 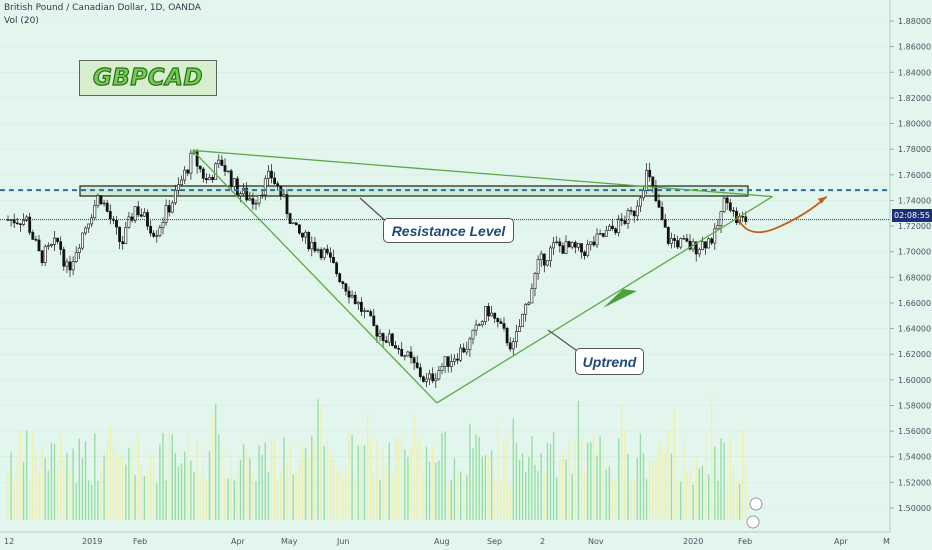 I want to click on x-tick-label: 12, so click(x=9, y=541).